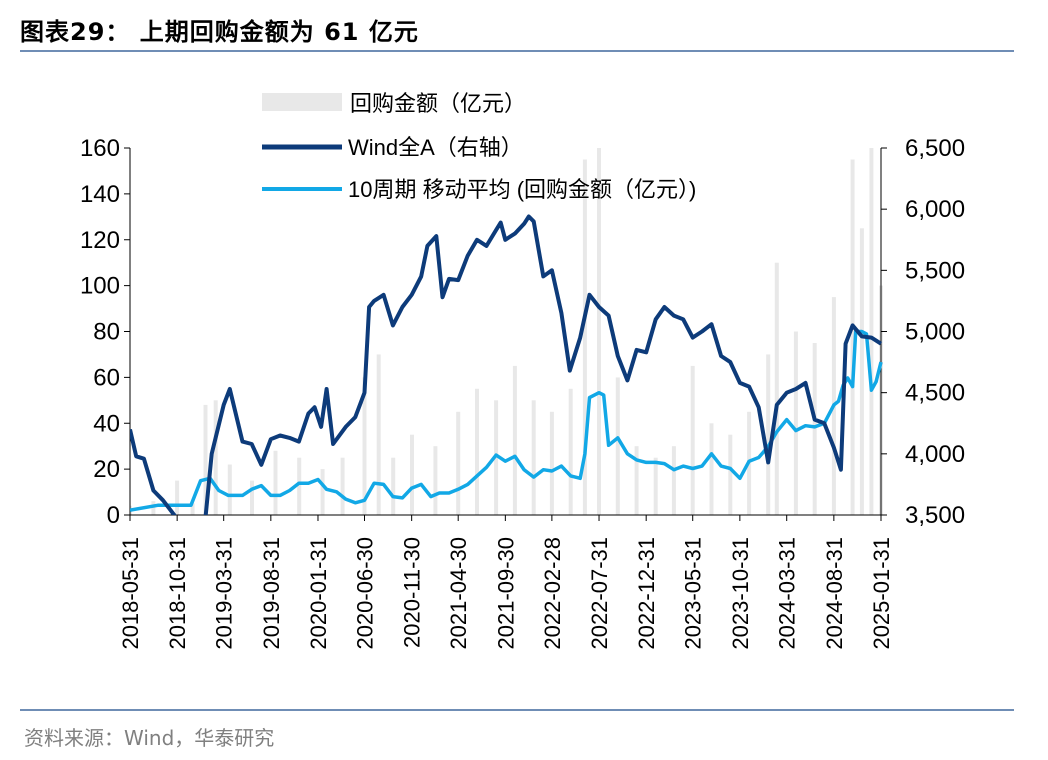 The height and width of the screenshot is (760, 1048). I want to click on x-tick-label-7: 2021-04-30, so click(458, 593).